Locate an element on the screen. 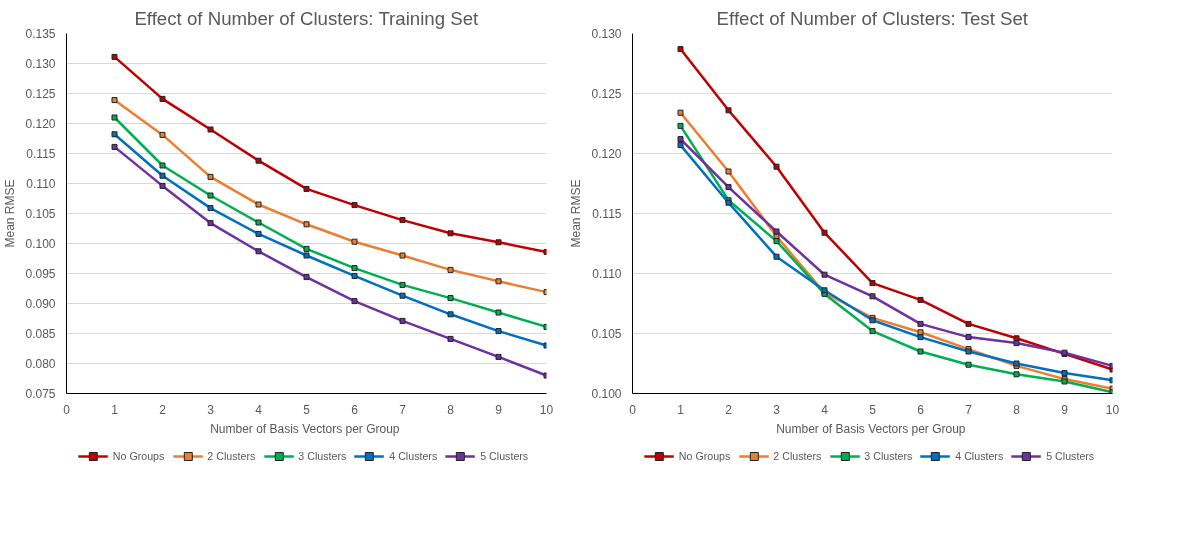 The height and width of the screenshot is (544, 1186). chart-title: Effect of Number of Clusters: Test Set is located at coordinates (872, 18).